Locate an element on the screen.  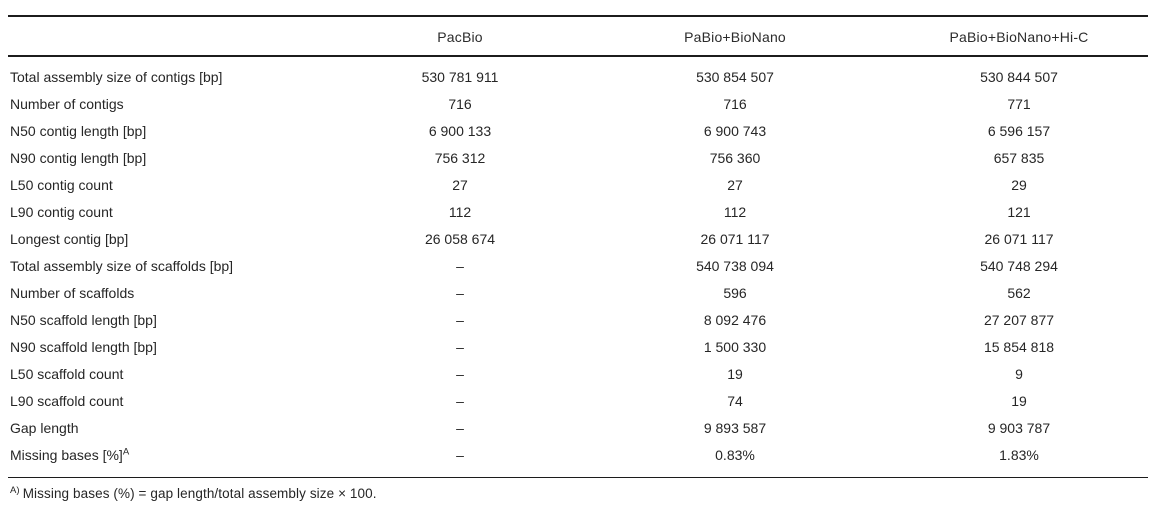
row-label: N90 scaffold length [bp] is located at coordinates (83, 347).